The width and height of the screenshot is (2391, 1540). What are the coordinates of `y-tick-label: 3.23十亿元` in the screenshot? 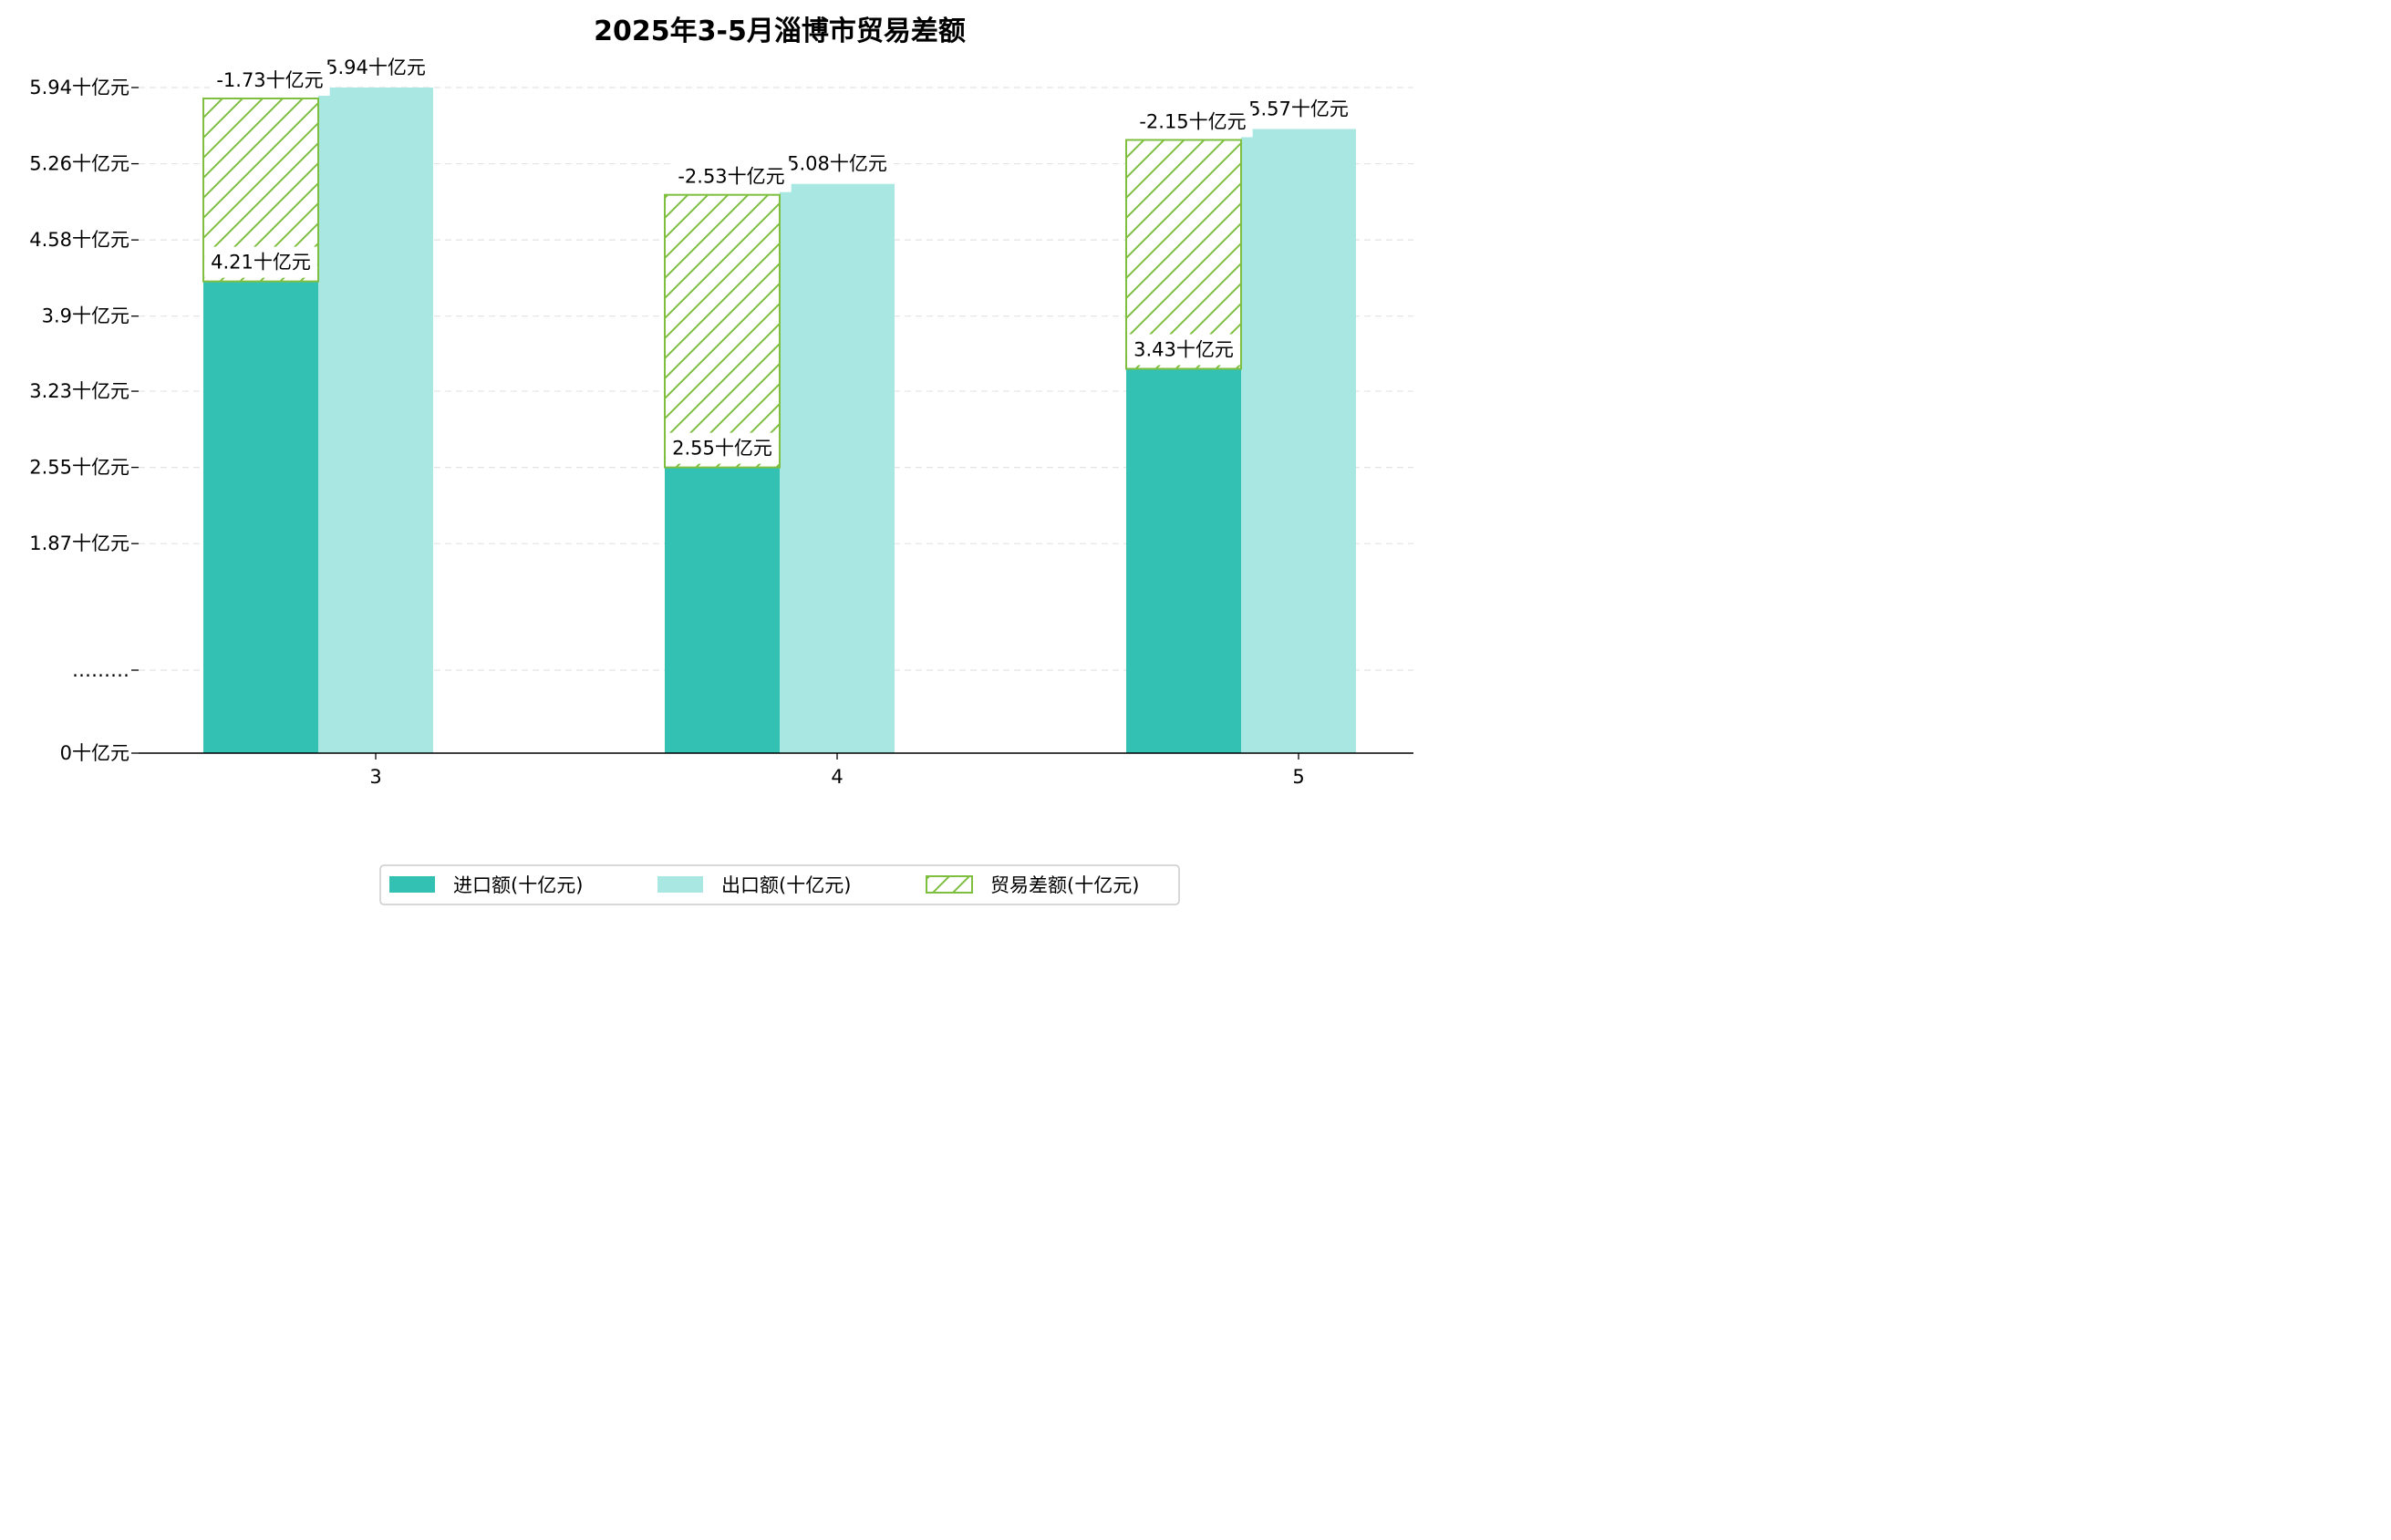 It's located at (79, 391).